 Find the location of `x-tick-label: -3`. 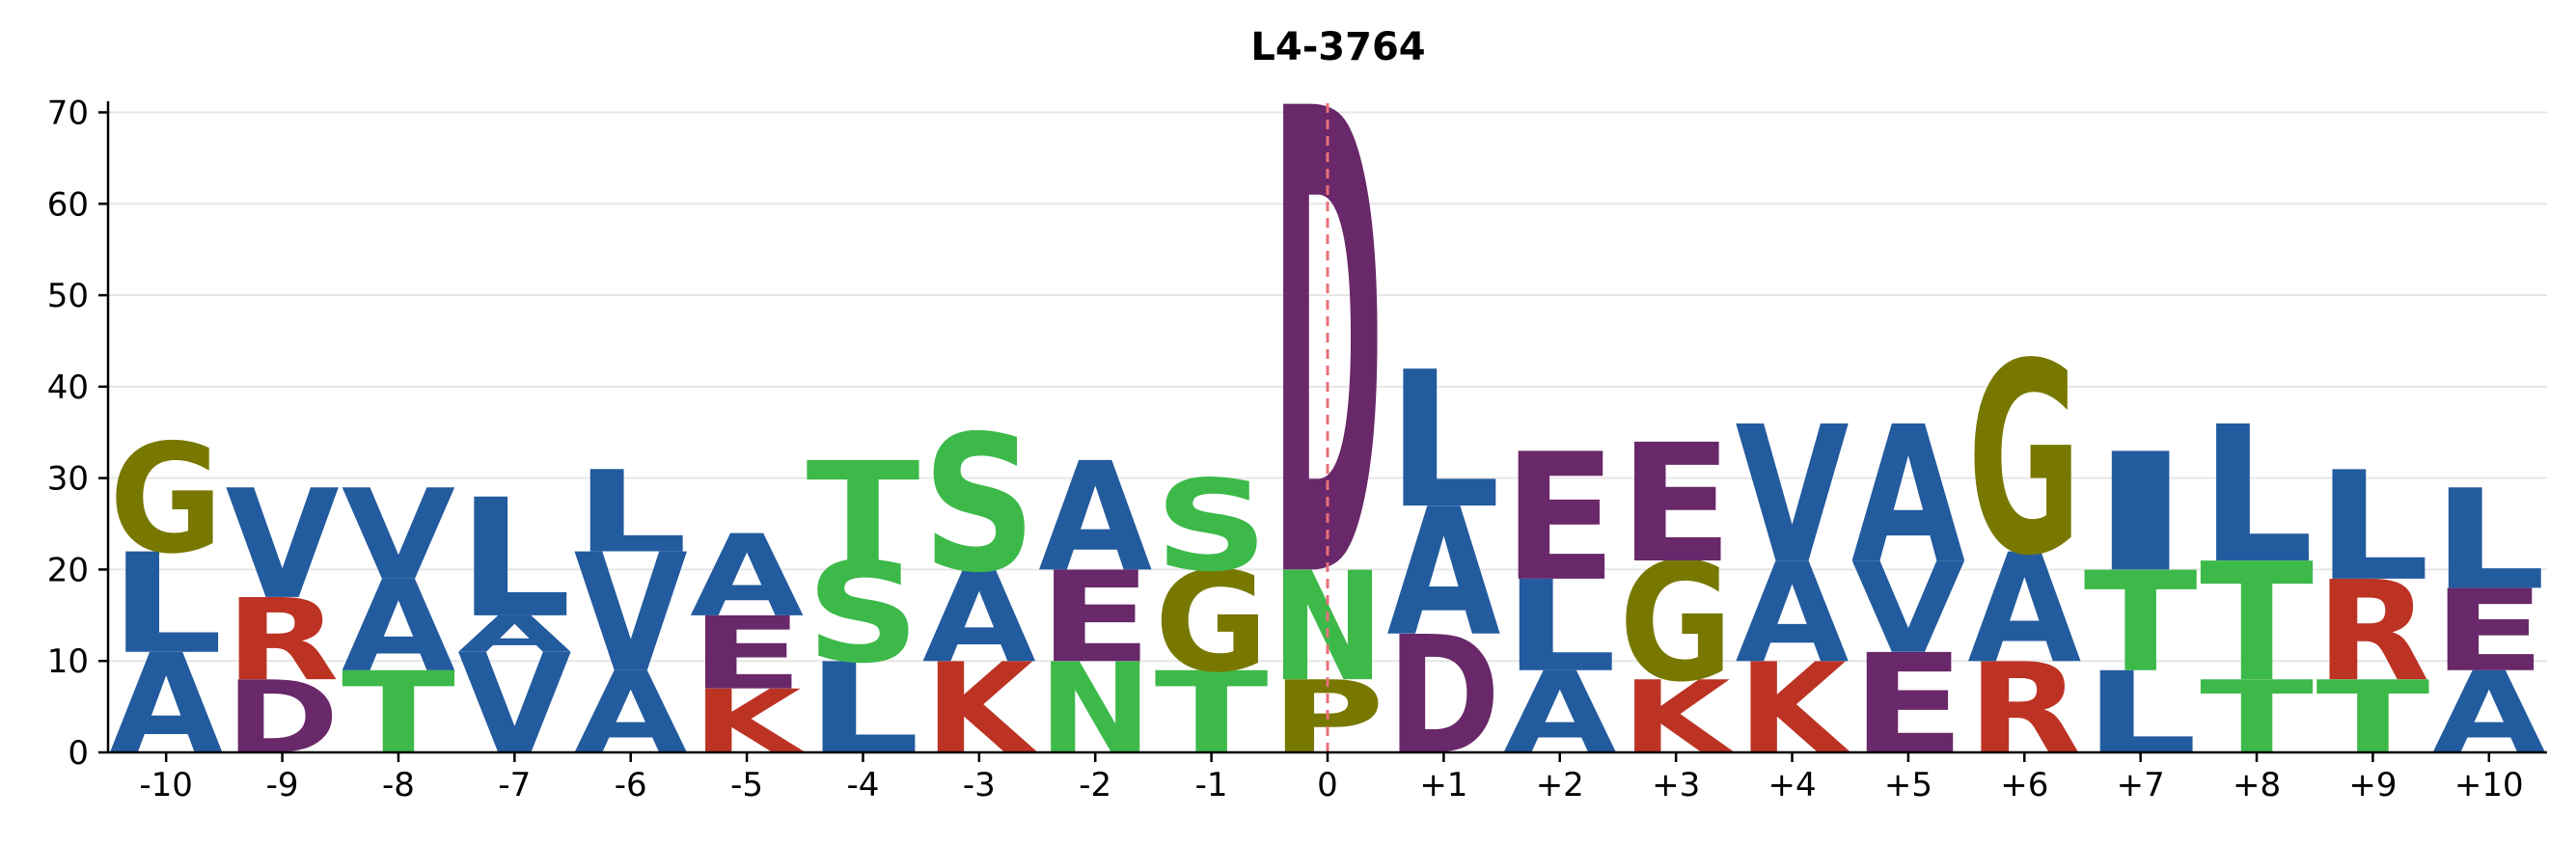

x-tick-label: -3 is located at coordinates (980, 785).